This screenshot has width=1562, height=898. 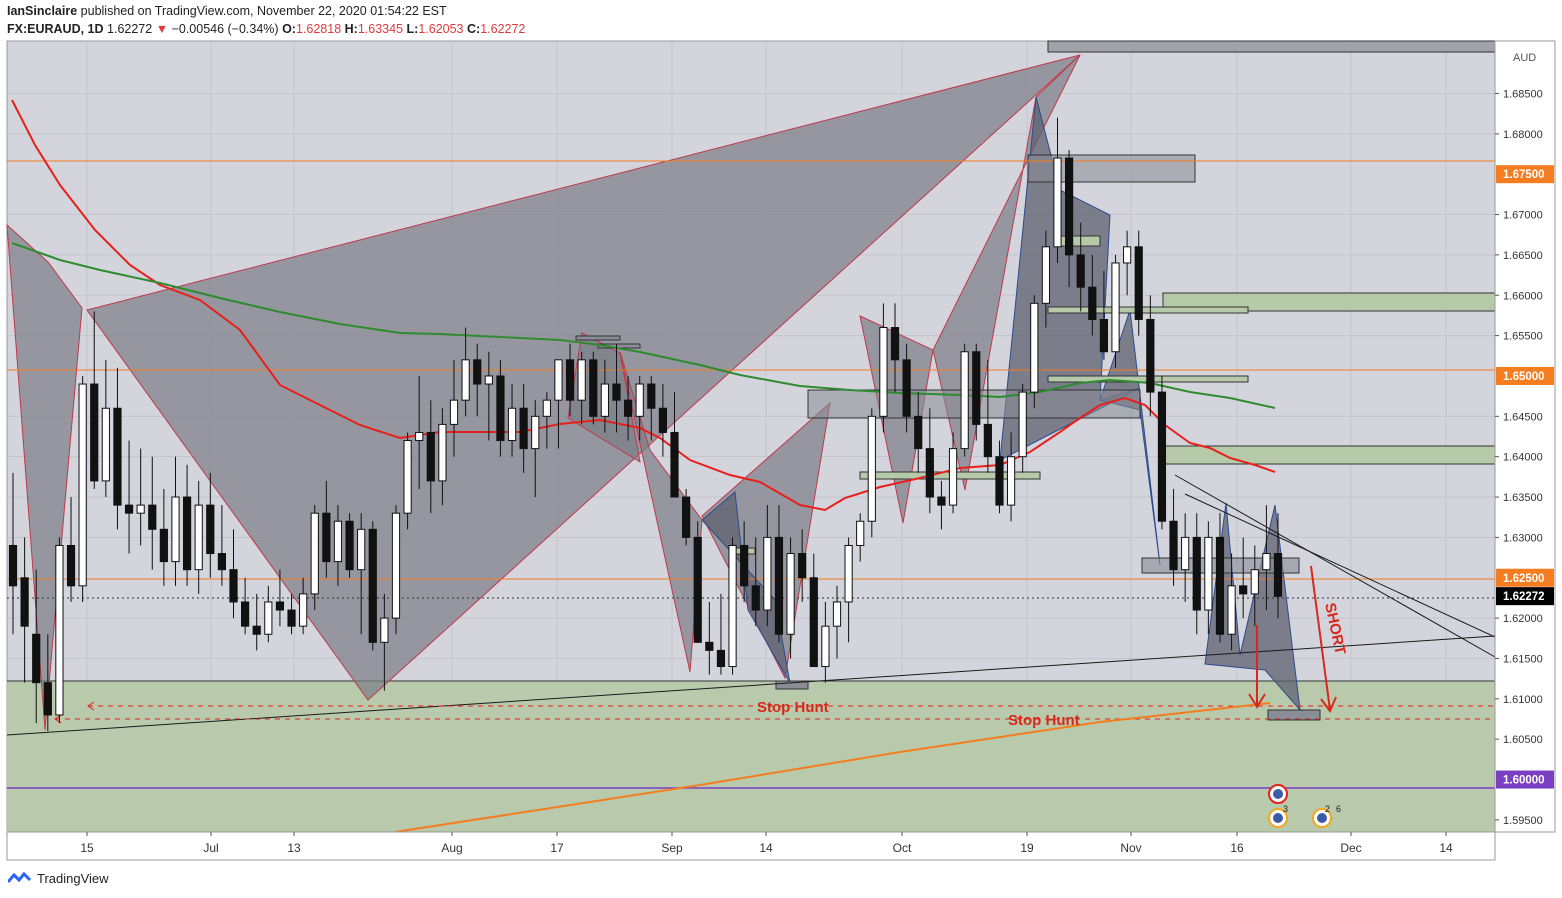 What do you see at coordinates (1350, 848) in the screenshot?
I see `x-tick-label: Dec` at bounding box center [1350, 848].